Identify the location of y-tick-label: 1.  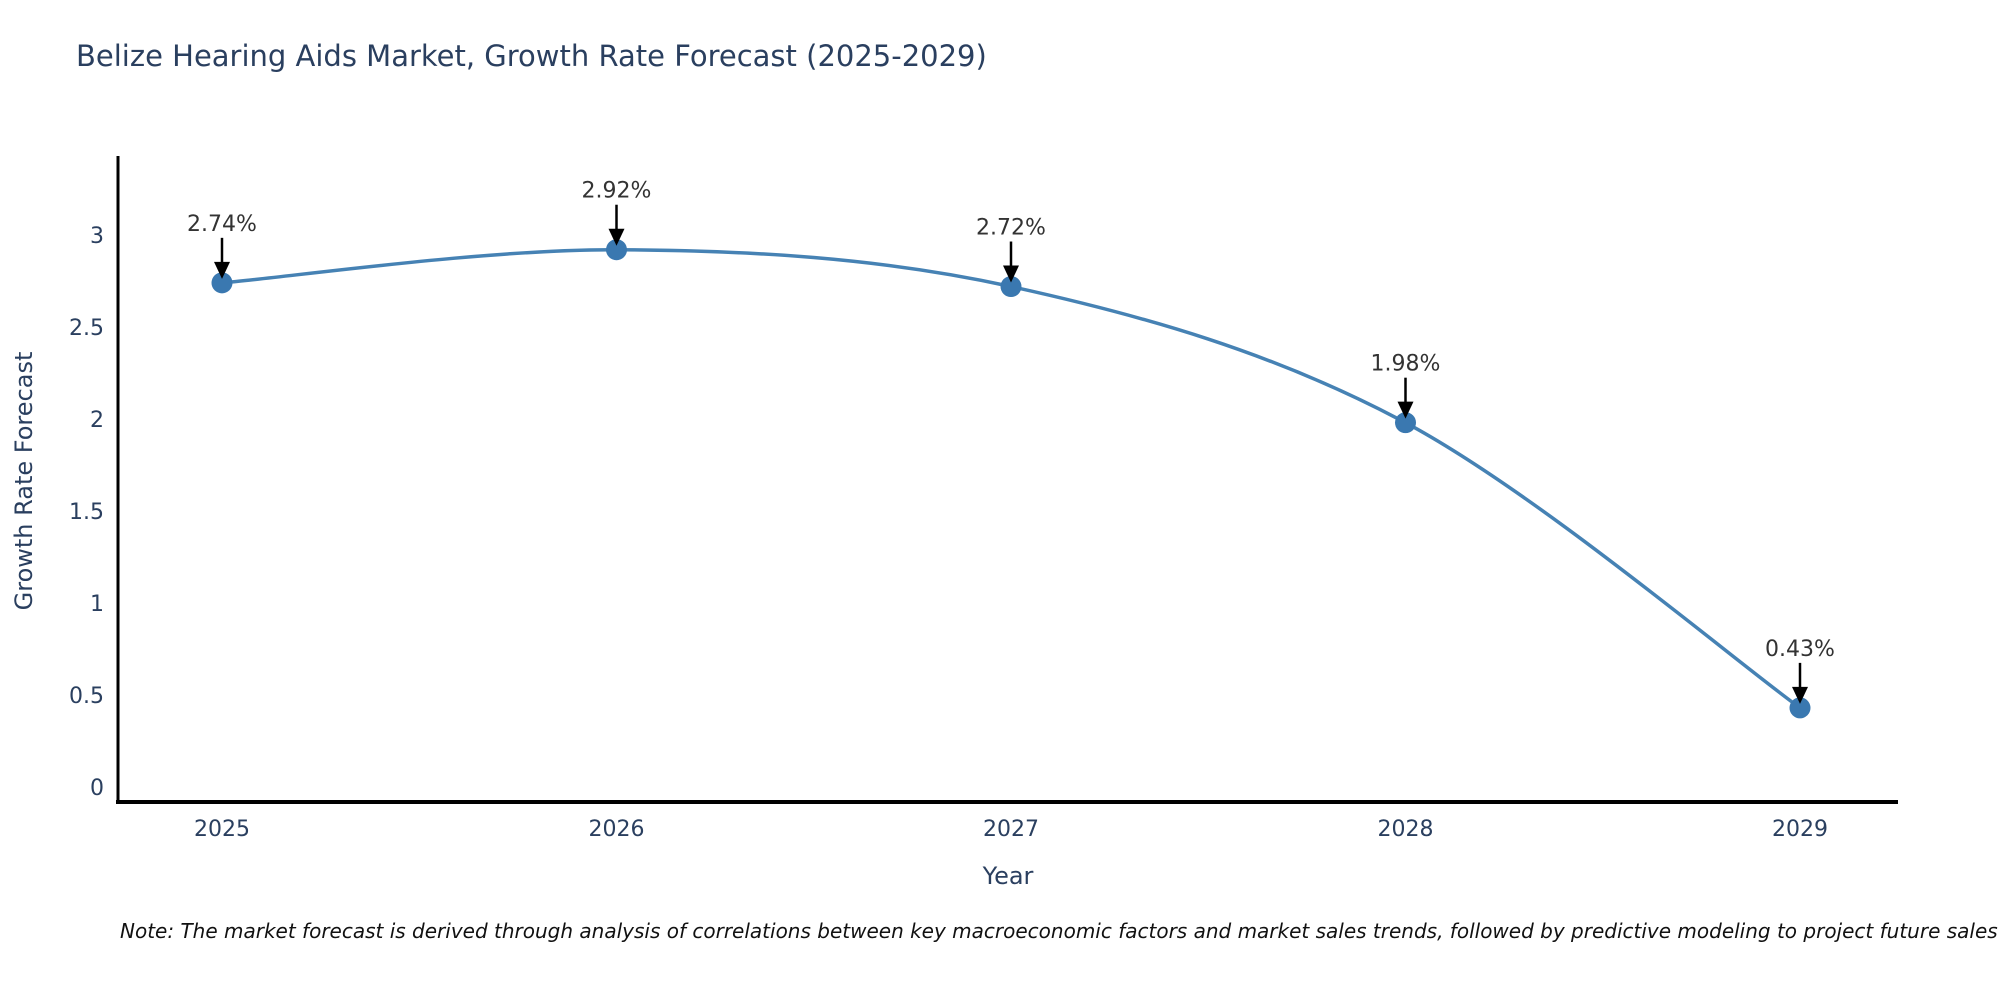
(97, 604).